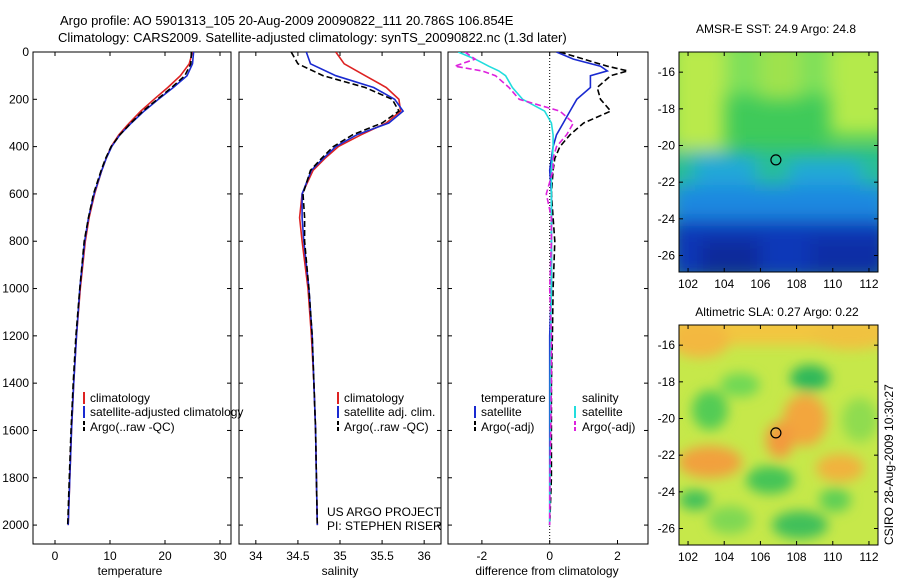  Describe the element at coordinates (389, 412) in the screenshot. I see `legend-satellite-label: satellite adj. clim.` at that location.